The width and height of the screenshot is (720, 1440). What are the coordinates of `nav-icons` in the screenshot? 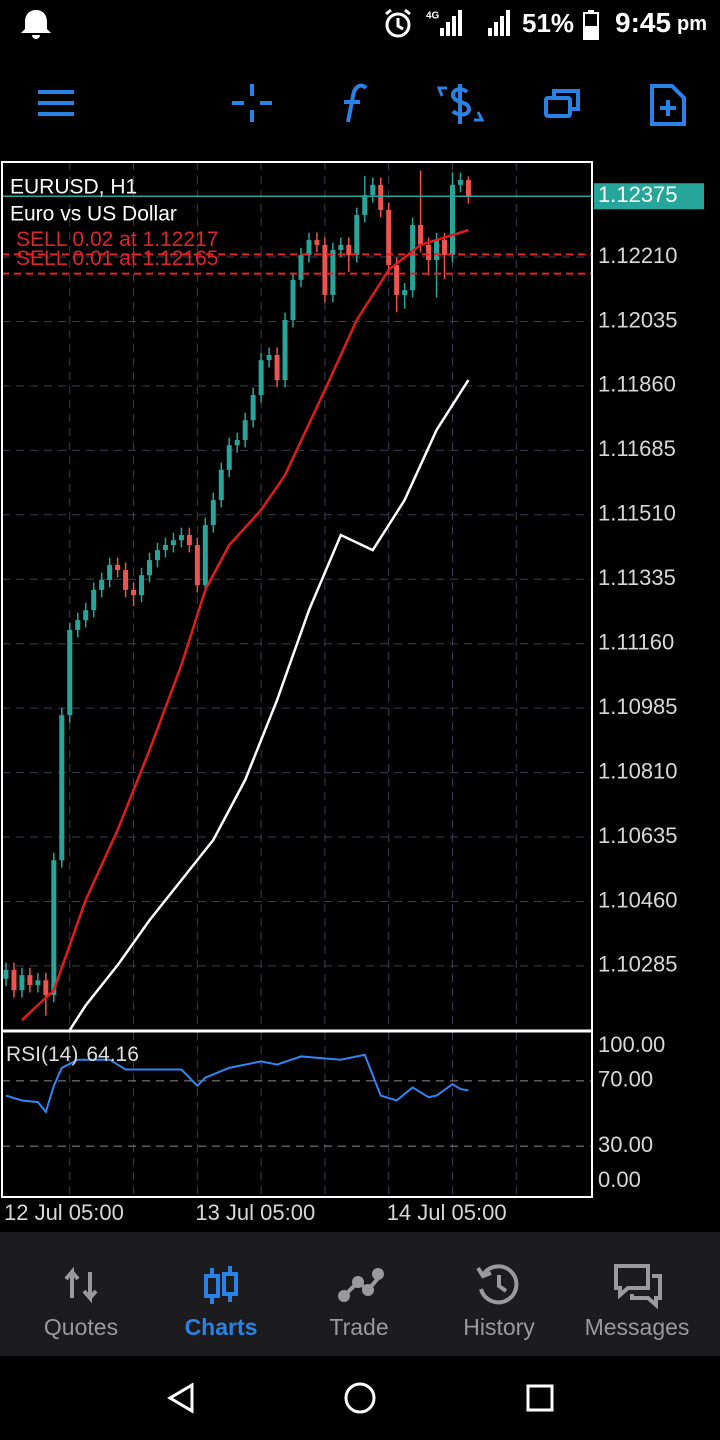 It's located at (363, 1287).